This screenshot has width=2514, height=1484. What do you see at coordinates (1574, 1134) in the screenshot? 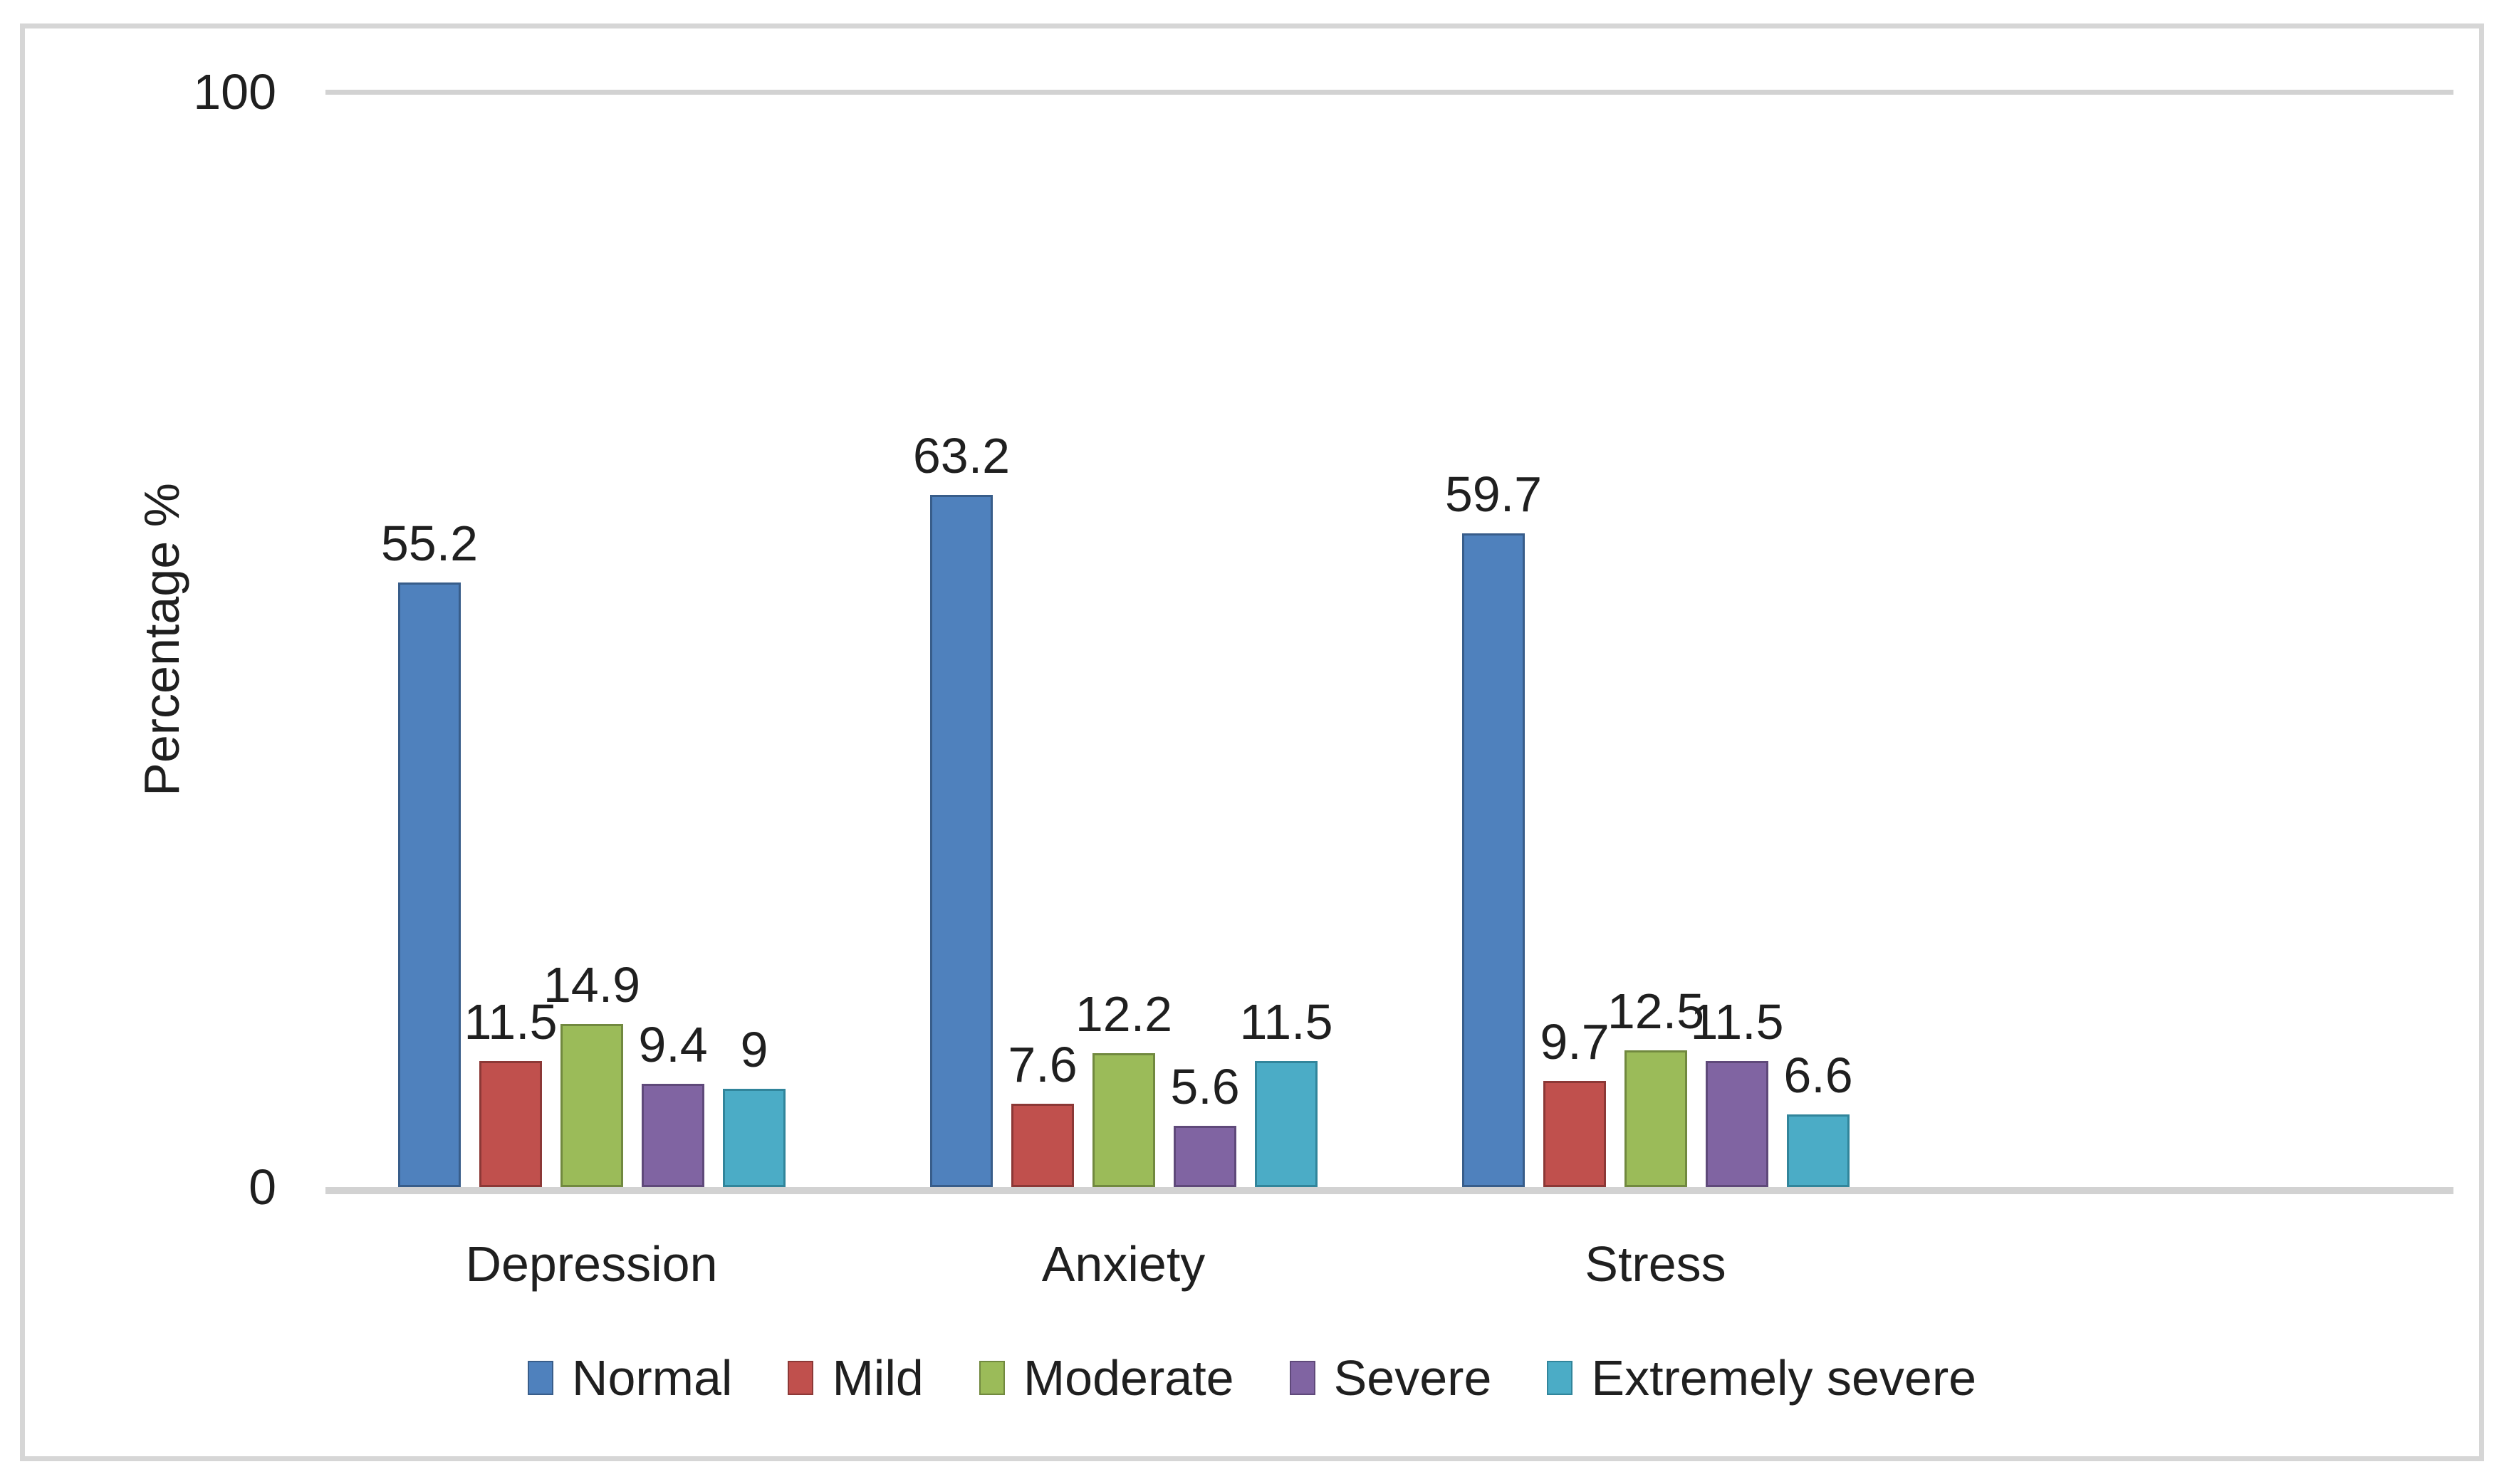
I see `bar-mild-stress` at bounding box center [1574, 1134].